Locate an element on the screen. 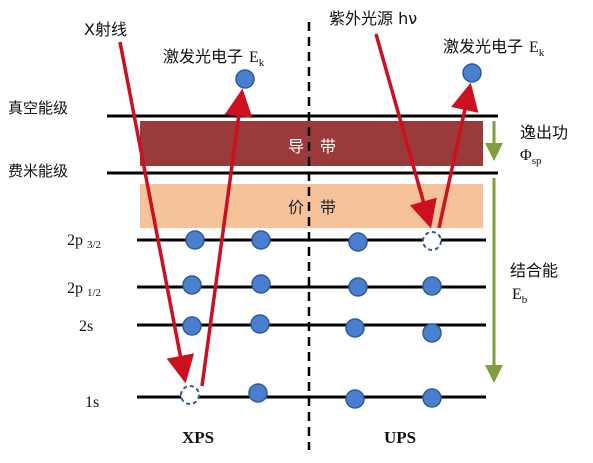  emitted-electron-ups is located at coordinates (472, 73).